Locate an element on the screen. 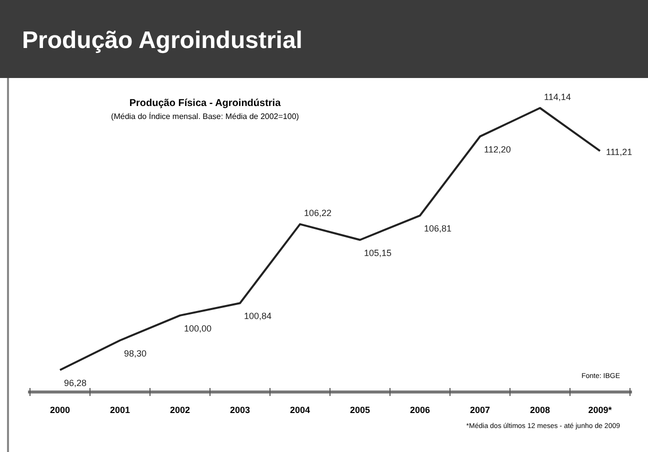  x-tick-label: 2000 is located at coordinates (60, 410).